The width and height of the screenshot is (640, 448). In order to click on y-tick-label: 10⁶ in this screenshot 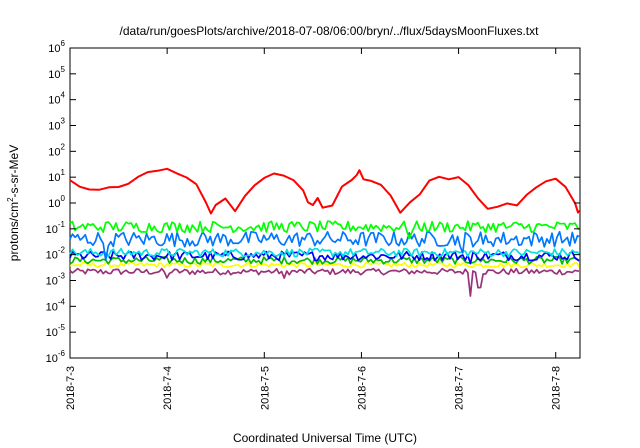, I will do `click(56, 47)`.